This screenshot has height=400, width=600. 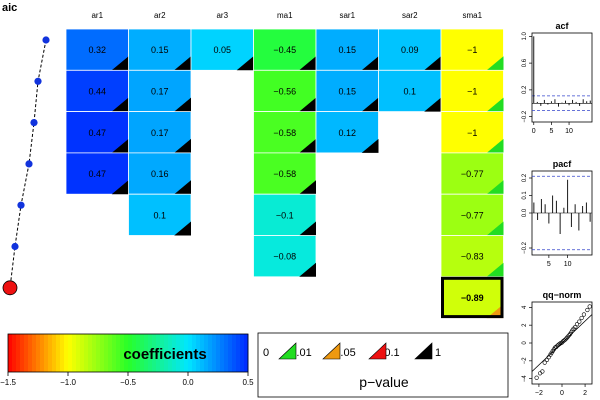 What do you see at coordinates (188, 382) in the screenshot?
I see `colorbar-tick-label: 0.0` at bounding box center [188, 382].